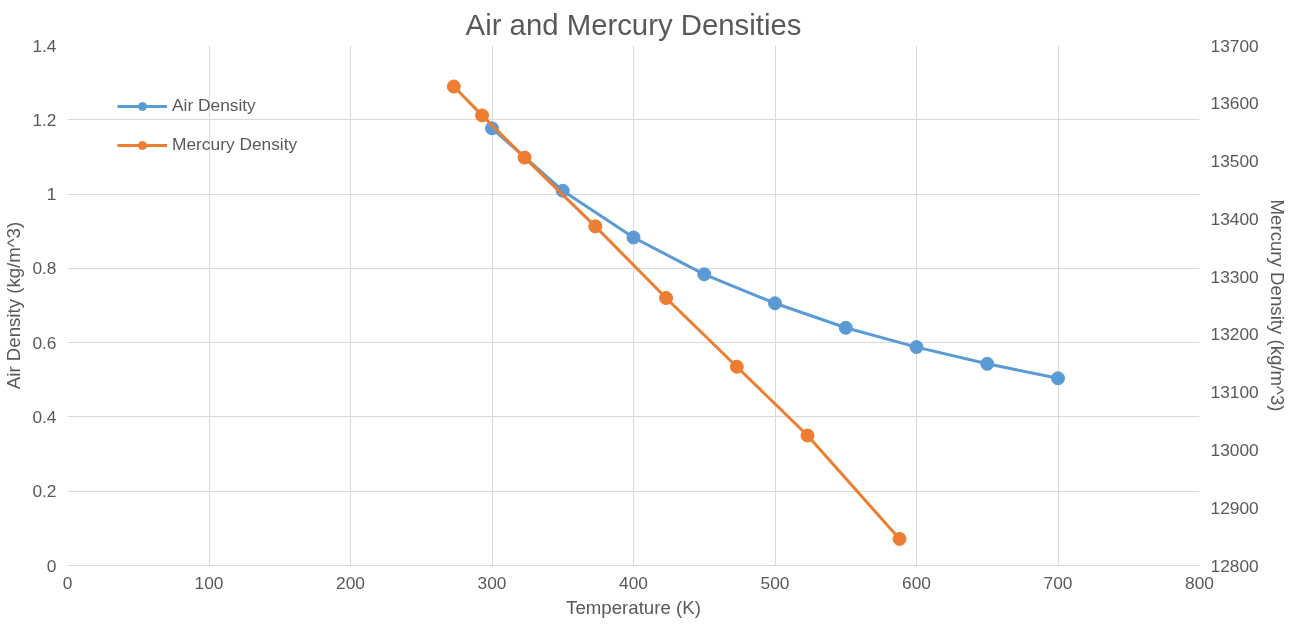 This screenshot has width=1305, height=630. What do you see at coordinates (1234, 161) in the screenshot?
I see `y2-tick-label: 13500` at bounding box center [1234, 161].